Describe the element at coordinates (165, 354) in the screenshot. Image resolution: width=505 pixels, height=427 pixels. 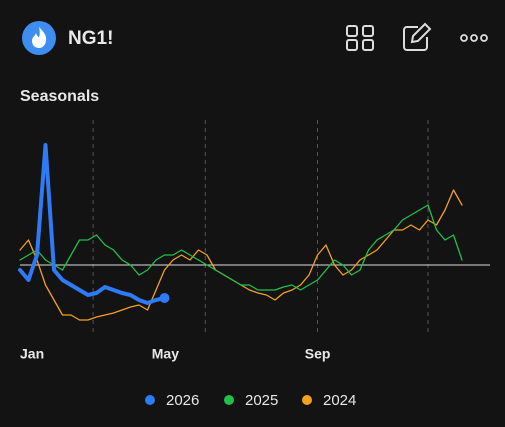
I see `x-tick-label: May` at that location.